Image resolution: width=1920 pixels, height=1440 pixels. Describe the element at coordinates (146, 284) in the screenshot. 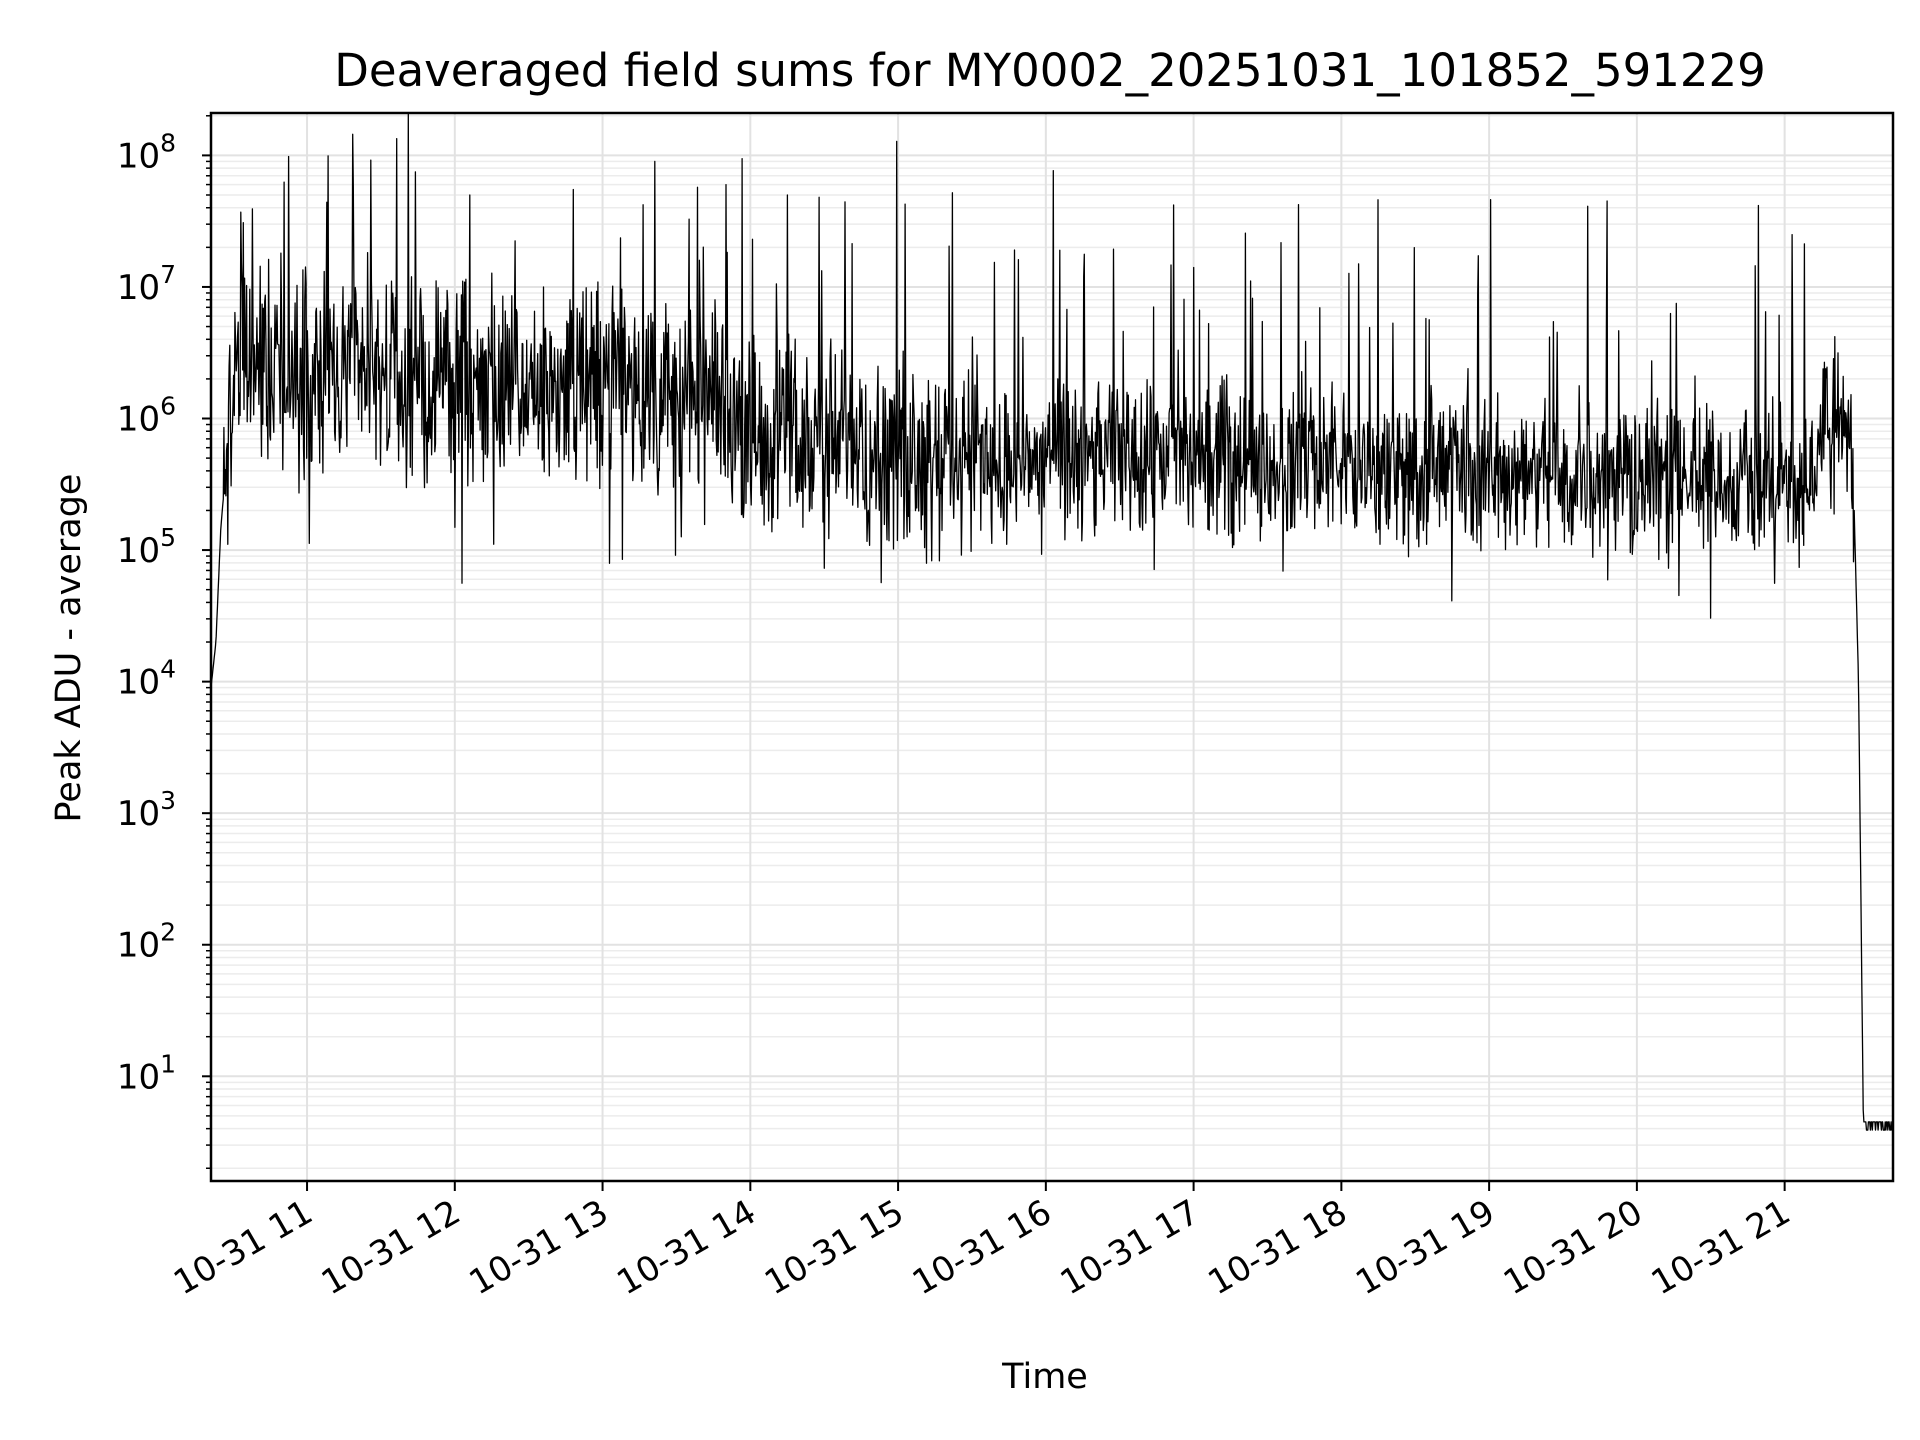

I see `y-tick-label: 10⁷` at that location.